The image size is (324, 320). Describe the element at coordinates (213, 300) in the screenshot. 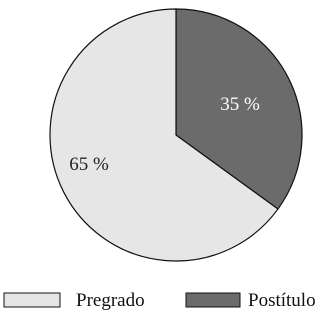

I see `legend-swatch-postitulo` at that location.